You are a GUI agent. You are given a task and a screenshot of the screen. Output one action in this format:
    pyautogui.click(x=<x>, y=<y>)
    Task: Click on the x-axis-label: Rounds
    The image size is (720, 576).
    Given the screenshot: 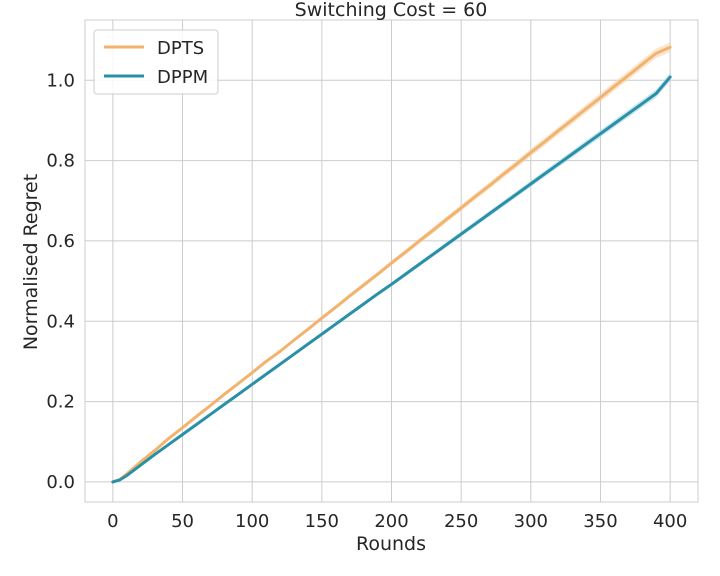 What is the action you would take?
    pyautogui.click(x=391, y=544)
    